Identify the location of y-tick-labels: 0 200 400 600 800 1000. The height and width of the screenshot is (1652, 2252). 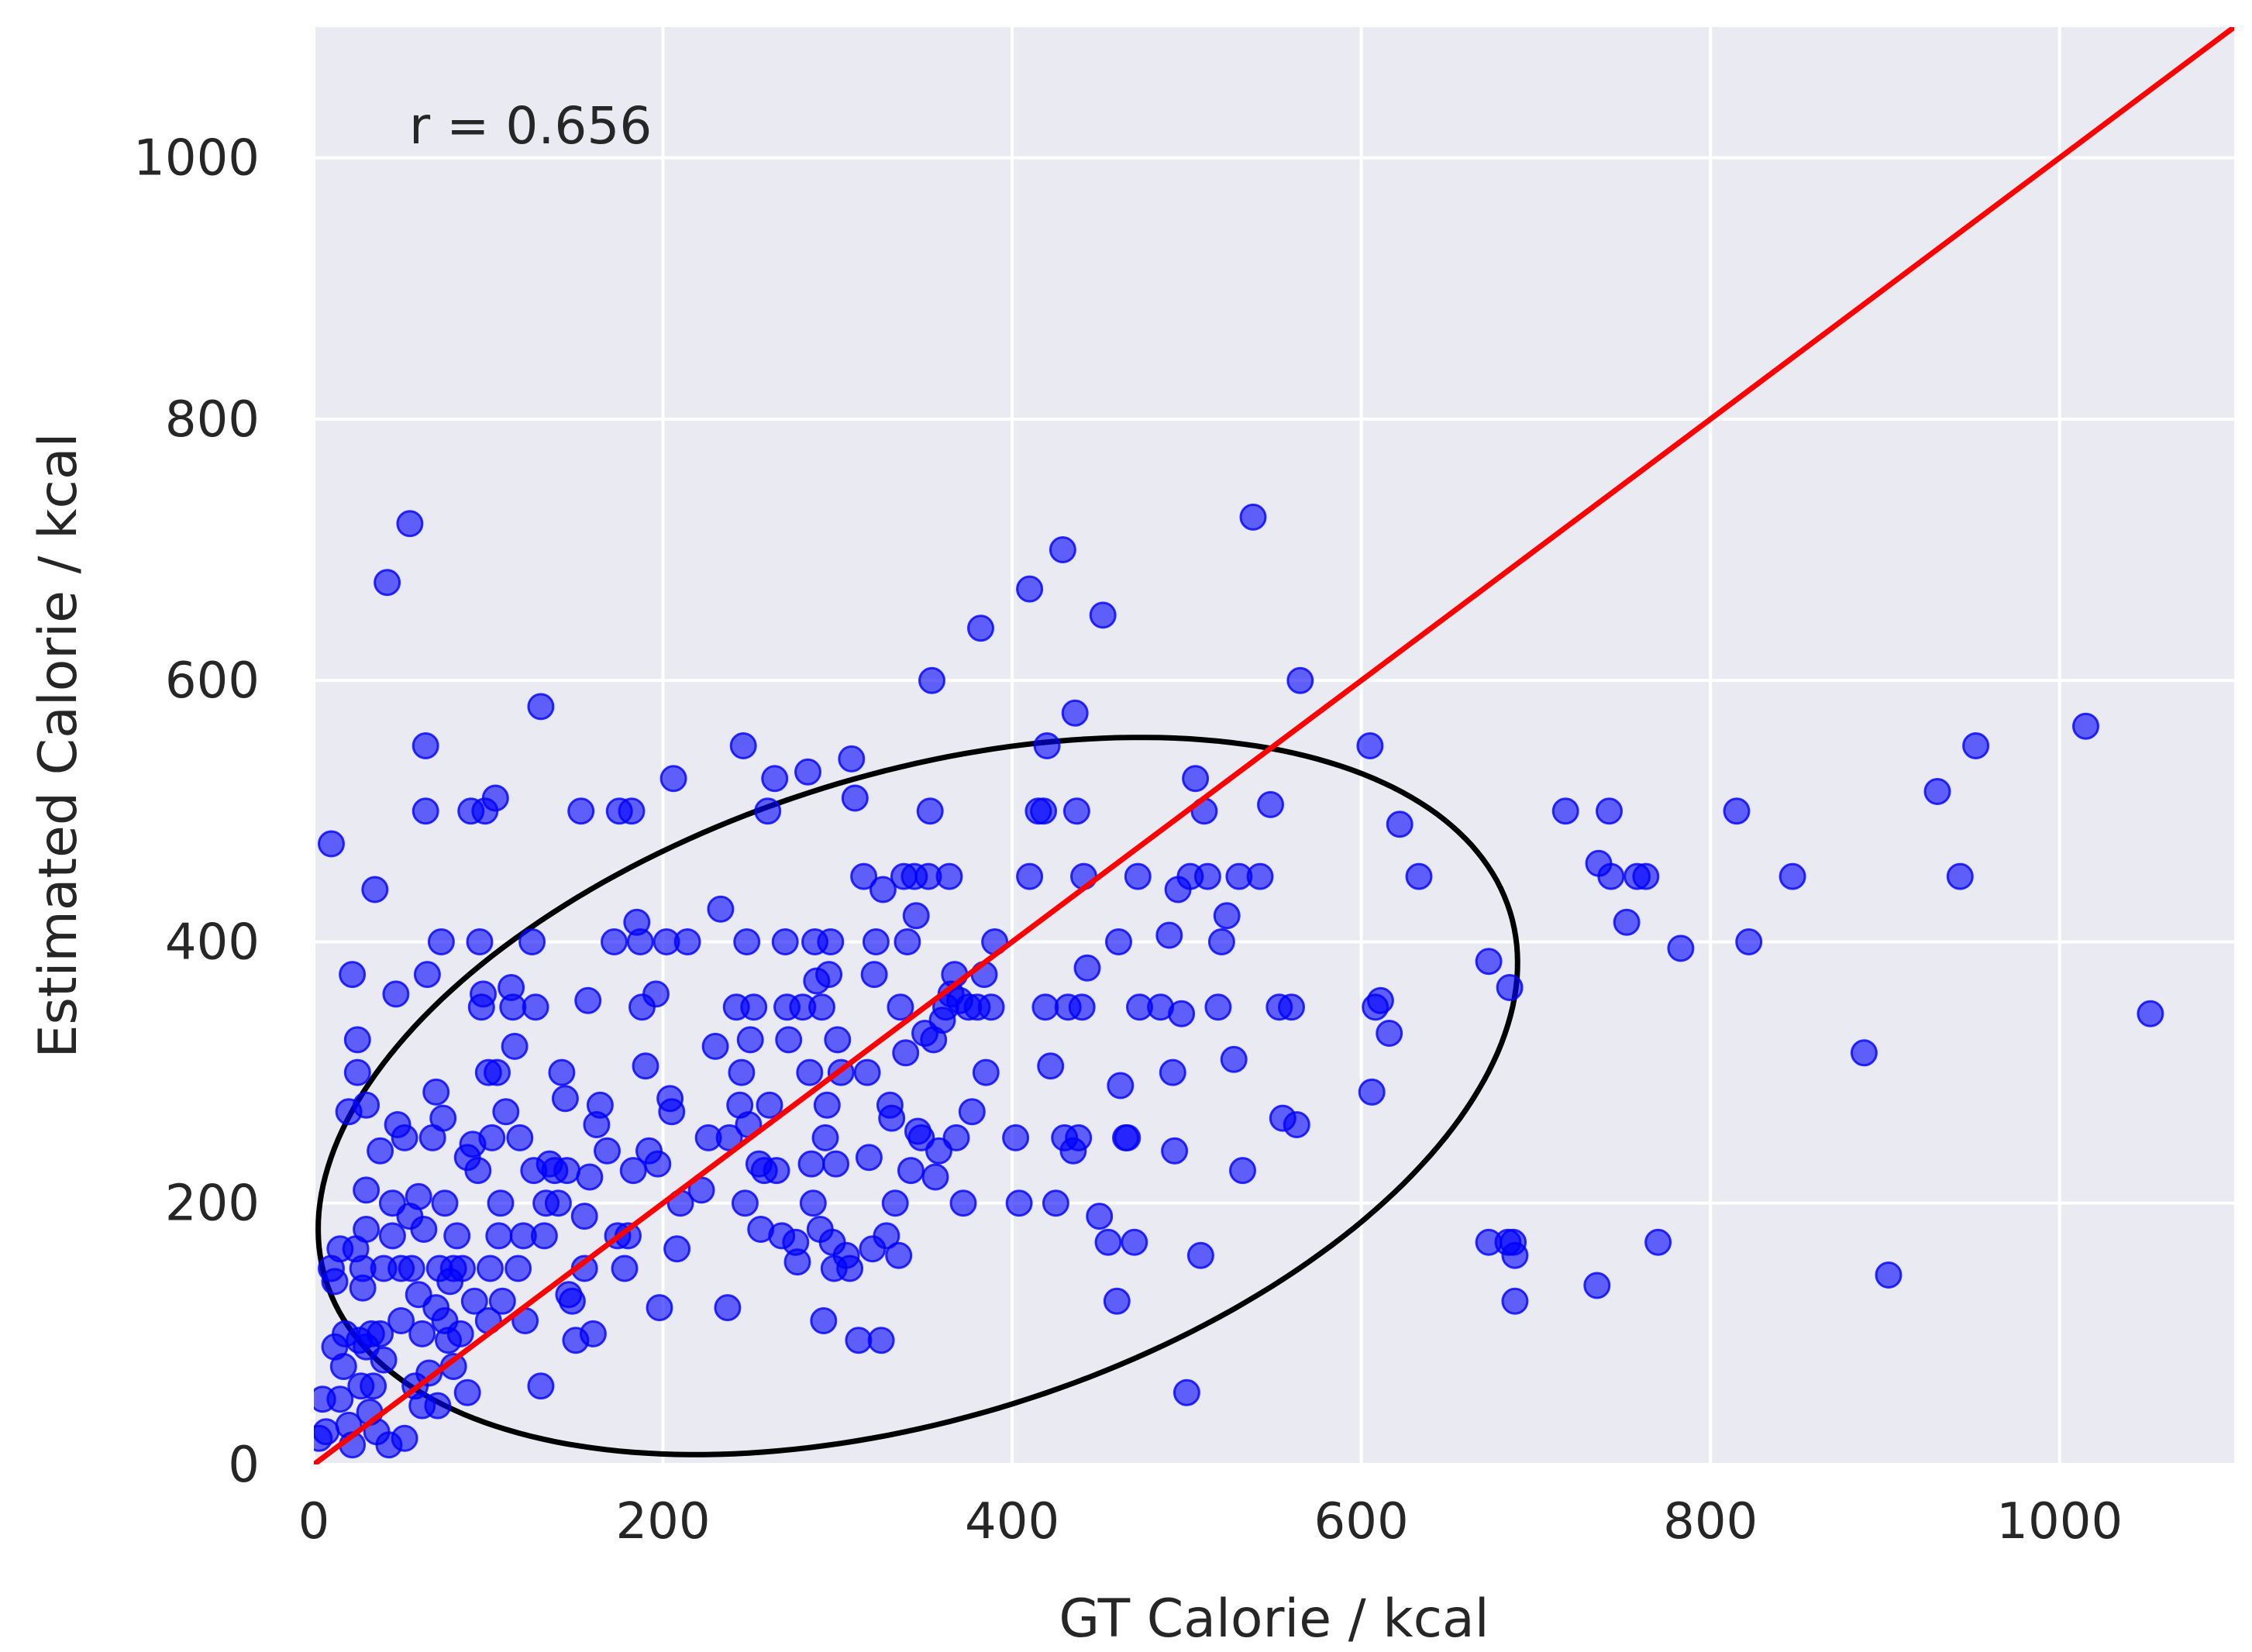
(196, 812).